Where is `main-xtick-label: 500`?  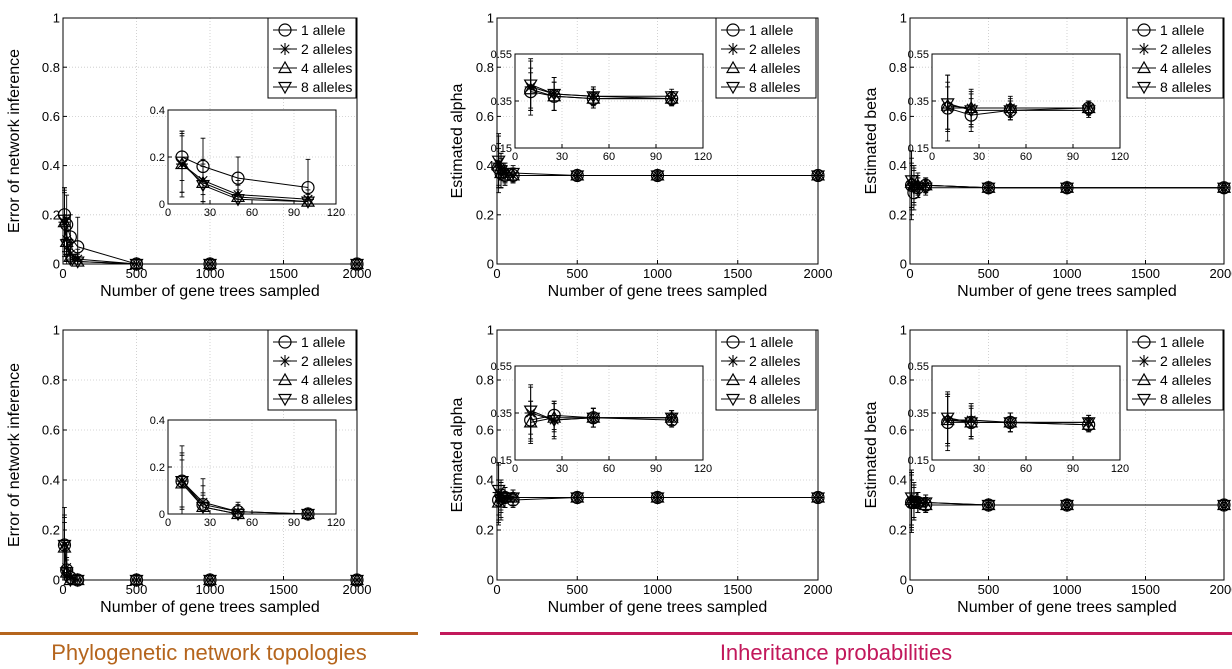 main-xtick-label: 500 is located at coordinates (989, 589).